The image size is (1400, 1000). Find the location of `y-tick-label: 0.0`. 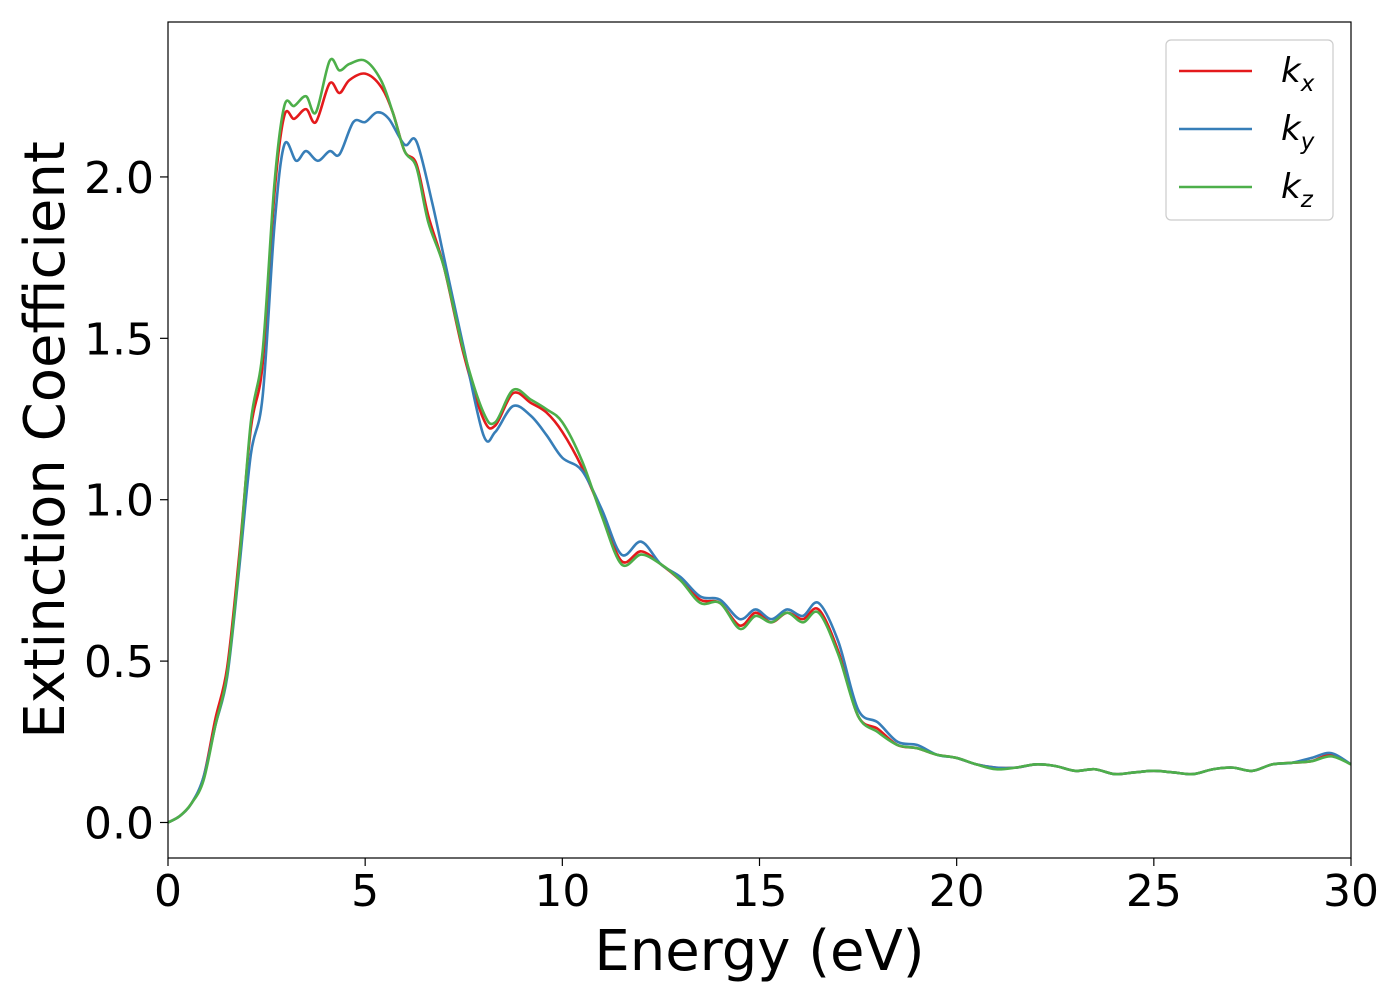

y-tick-label: 0.0 is located at coordinates (119, 823).